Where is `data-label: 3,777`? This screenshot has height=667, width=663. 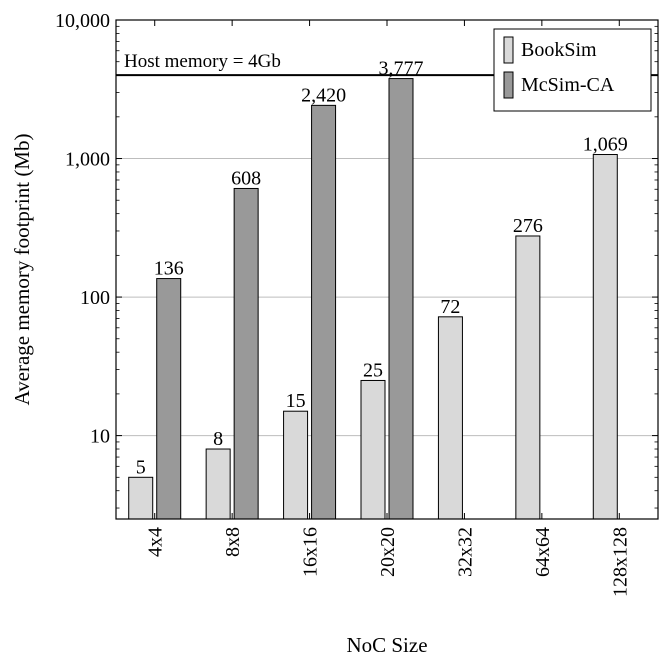
data-label: 3,777 is located at coordinates (401, 69).